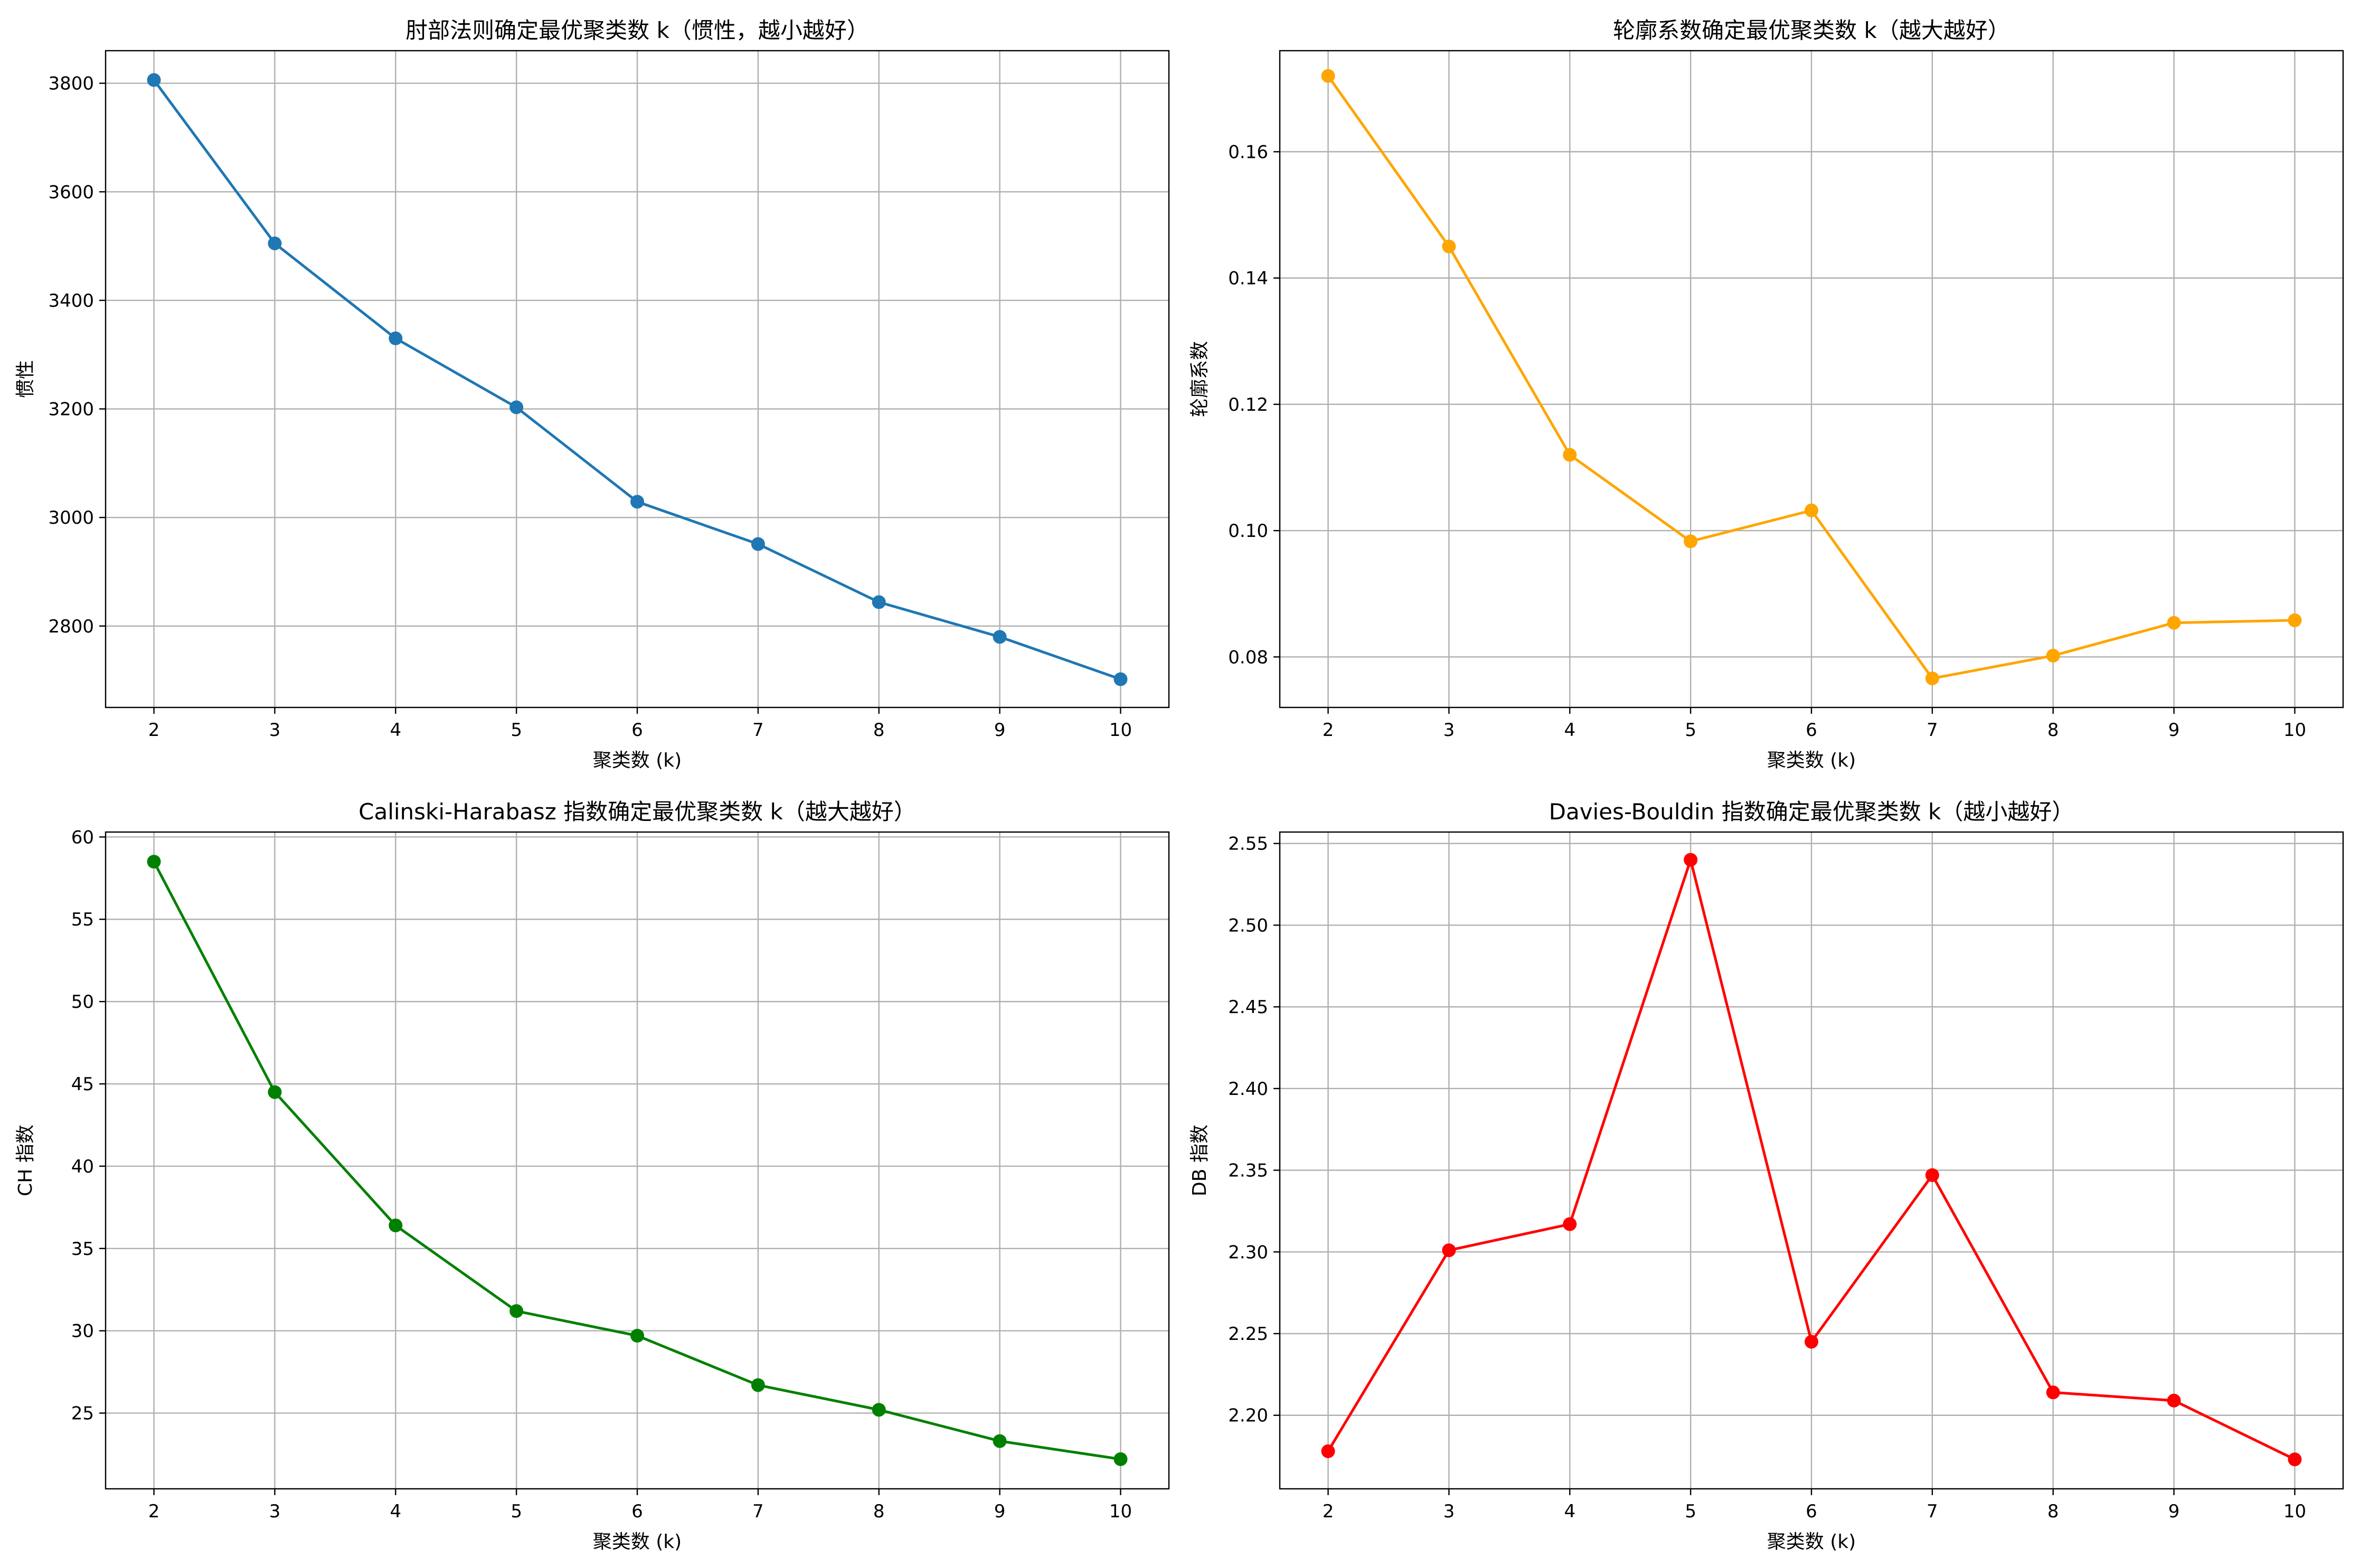  I want to click on y-axis-label: CH 指数, so click(25, 1161).